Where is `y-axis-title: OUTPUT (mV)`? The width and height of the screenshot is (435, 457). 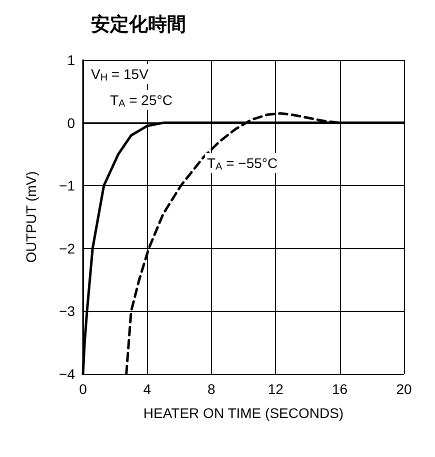
y-axis-title: OUTPUT (mV) is located at coordinates (31, 217).